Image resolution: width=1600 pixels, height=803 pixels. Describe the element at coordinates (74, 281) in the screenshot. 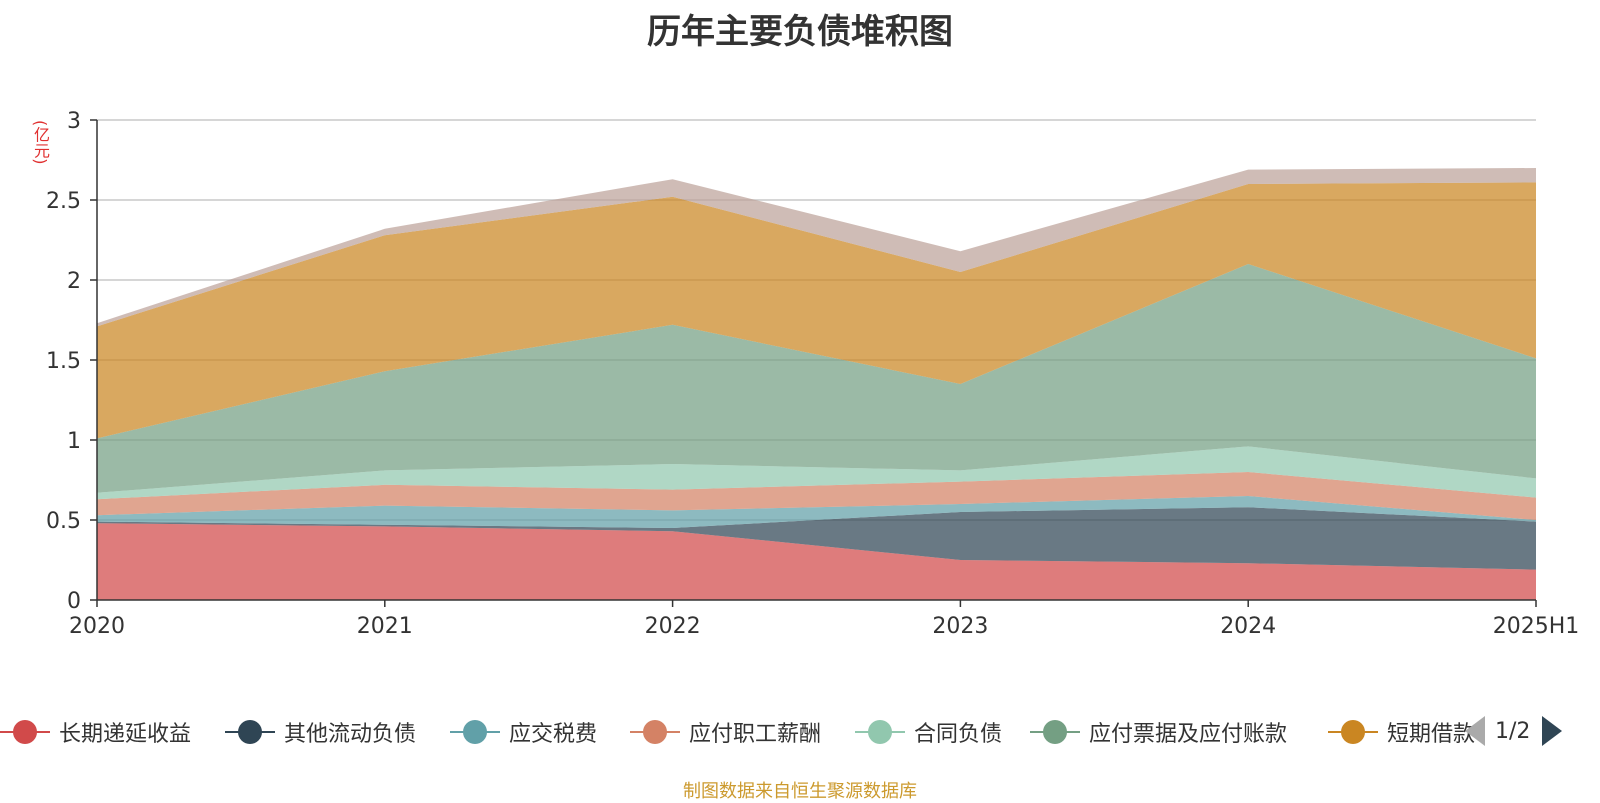

I see `y-tick-label: 2` at that location.